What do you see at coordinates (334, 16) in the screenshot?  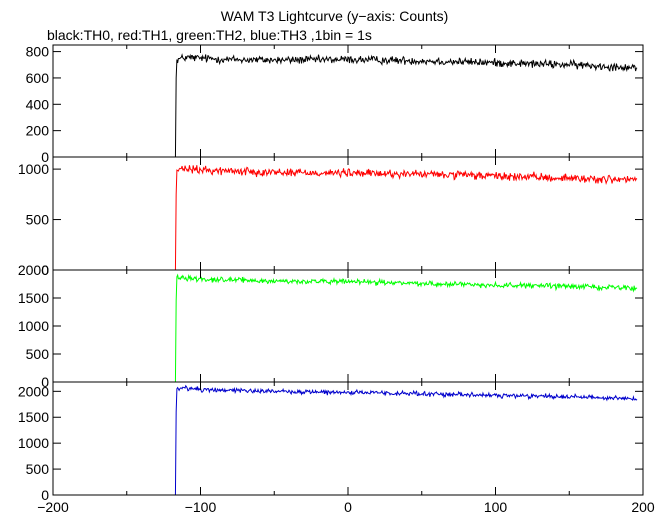 I see `chart-title: WAM T3 Lightcurve (y−axis: Counts)` at bounding box center [334, 16].